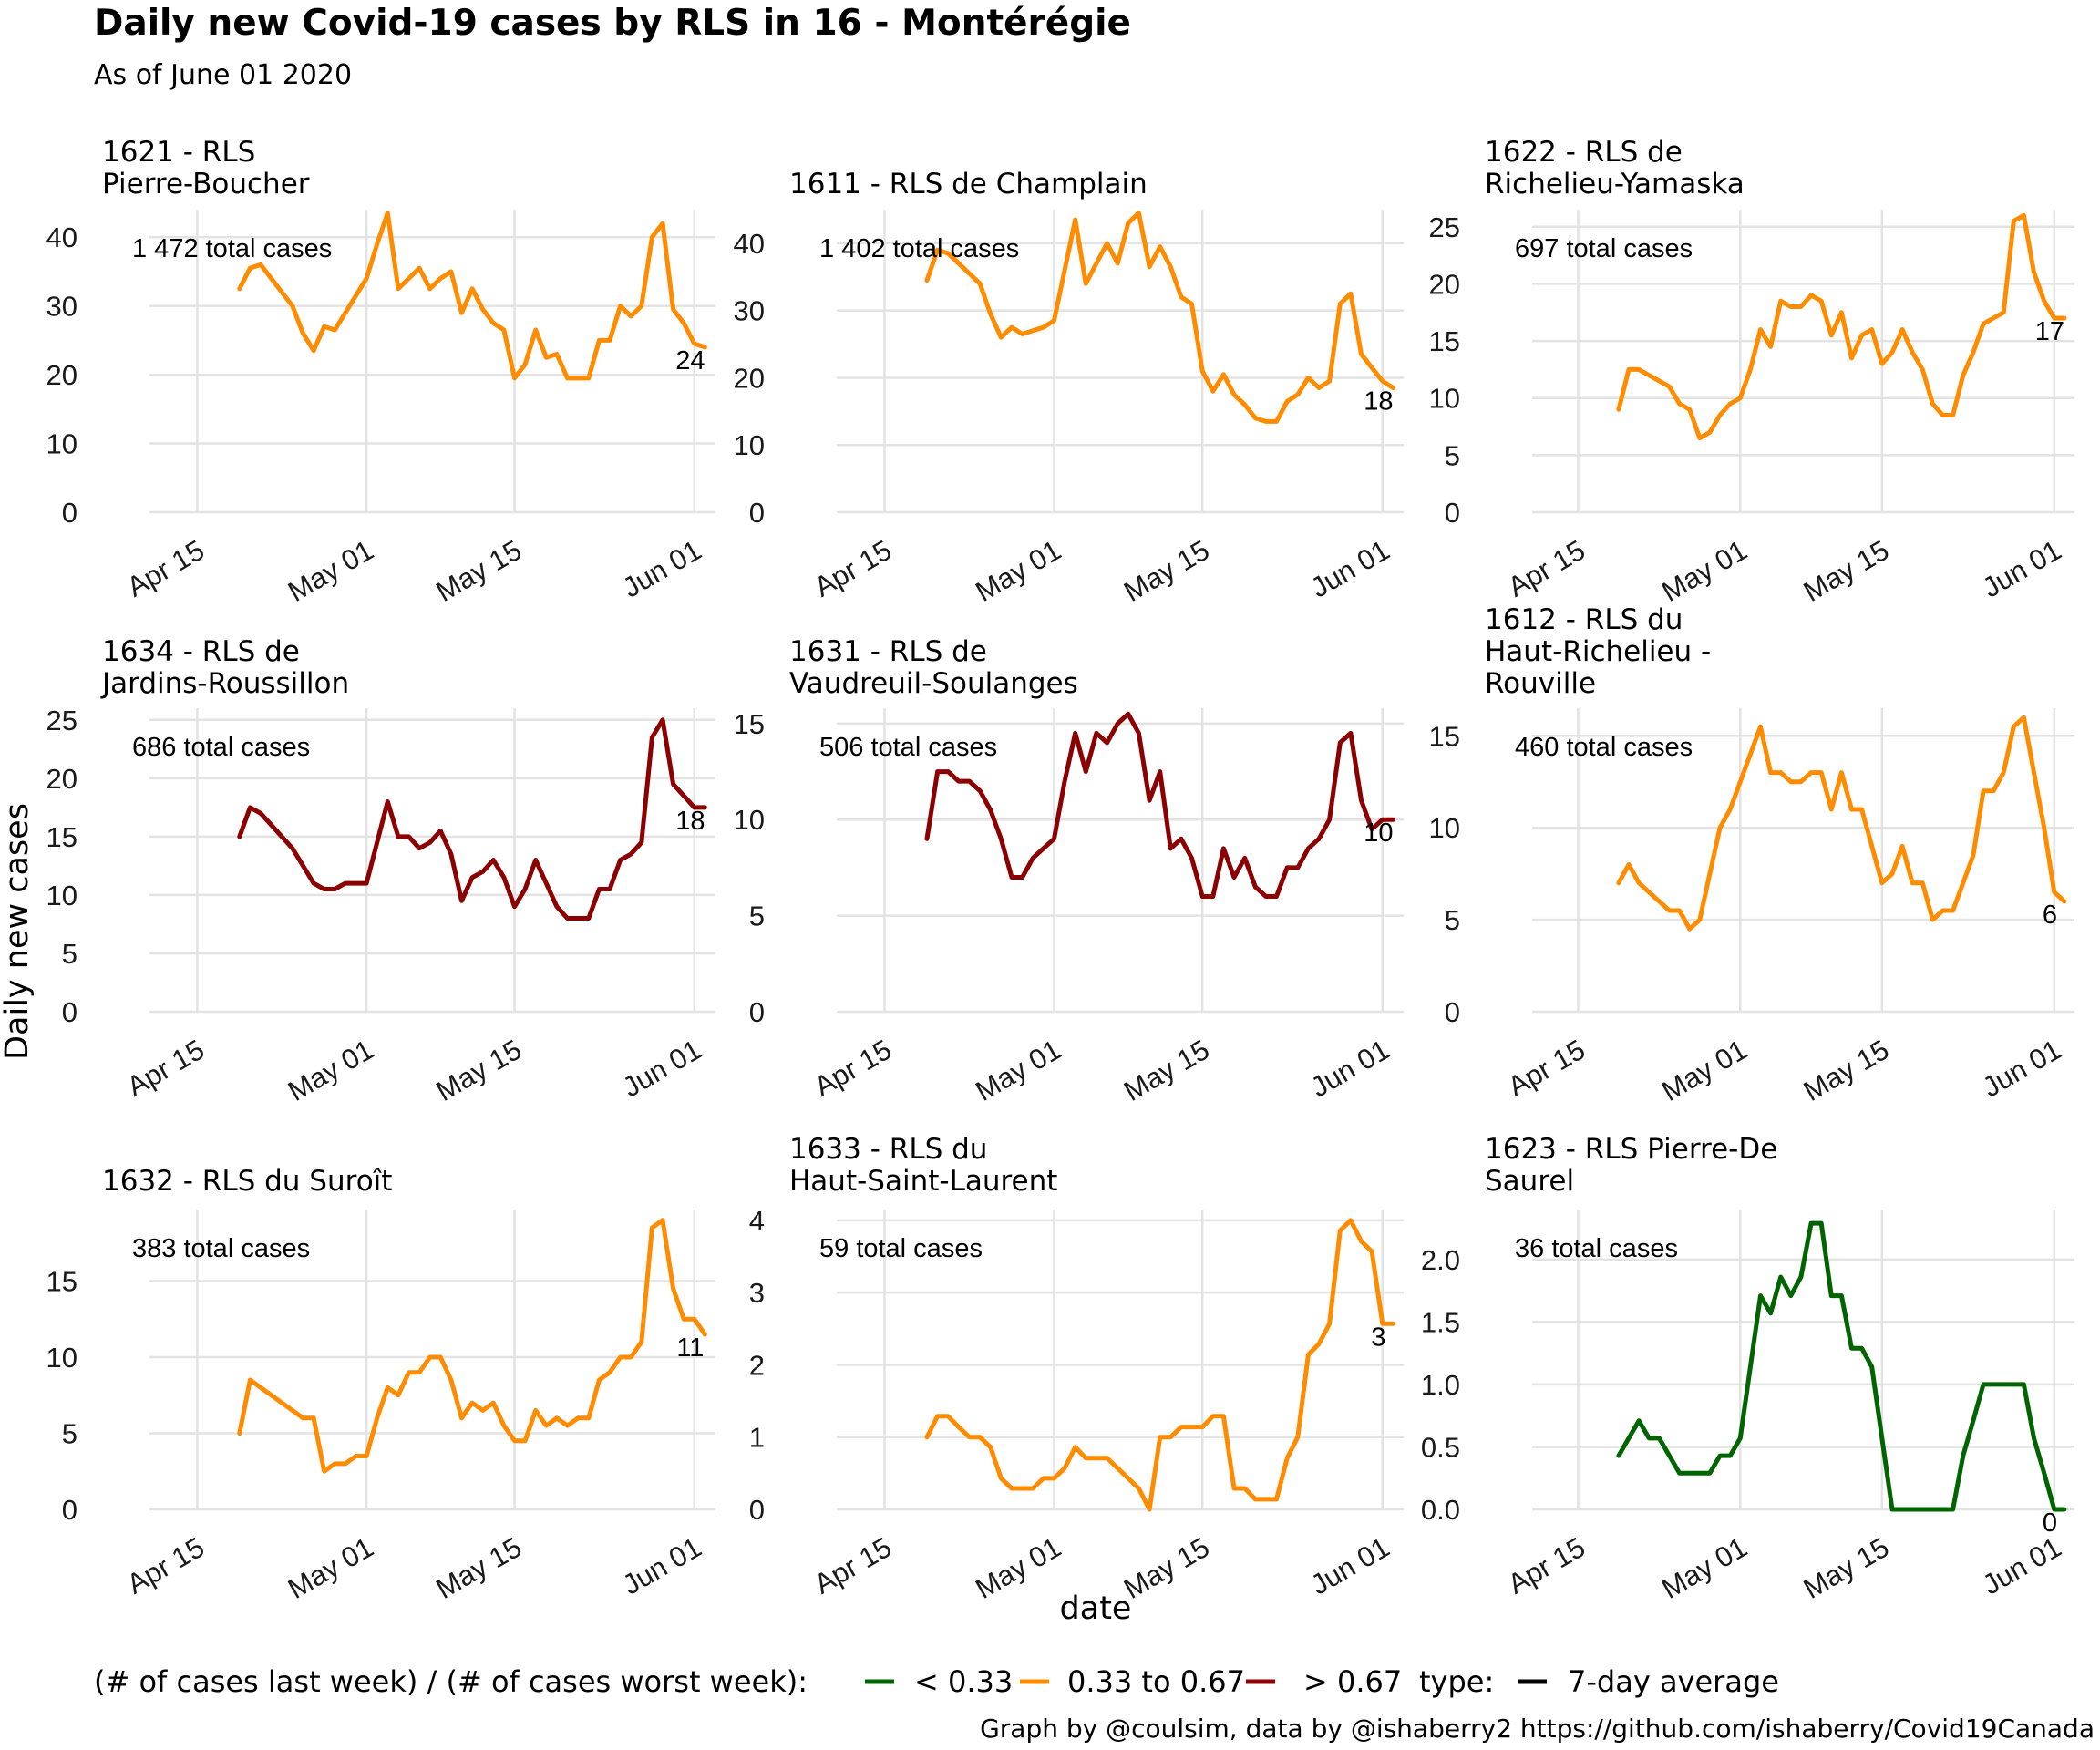 This screenshot has width=2100, height=1750. What do you see at coordinates (757, 1365) in the screenshot?
I see `y-tick-label: 2` at bounding box center [757, 1365].